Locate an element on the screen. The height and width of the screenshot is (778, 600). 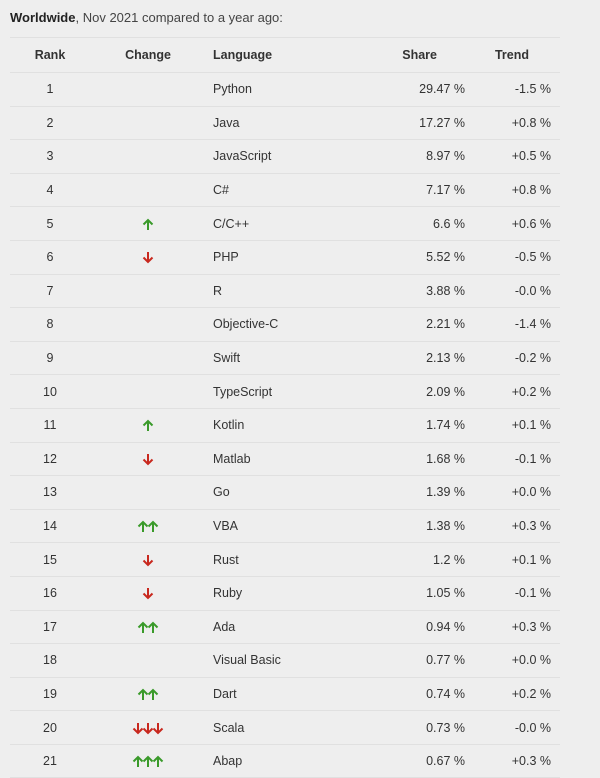
trend-cell: +0.2 % is located at coordinates (512, 693).